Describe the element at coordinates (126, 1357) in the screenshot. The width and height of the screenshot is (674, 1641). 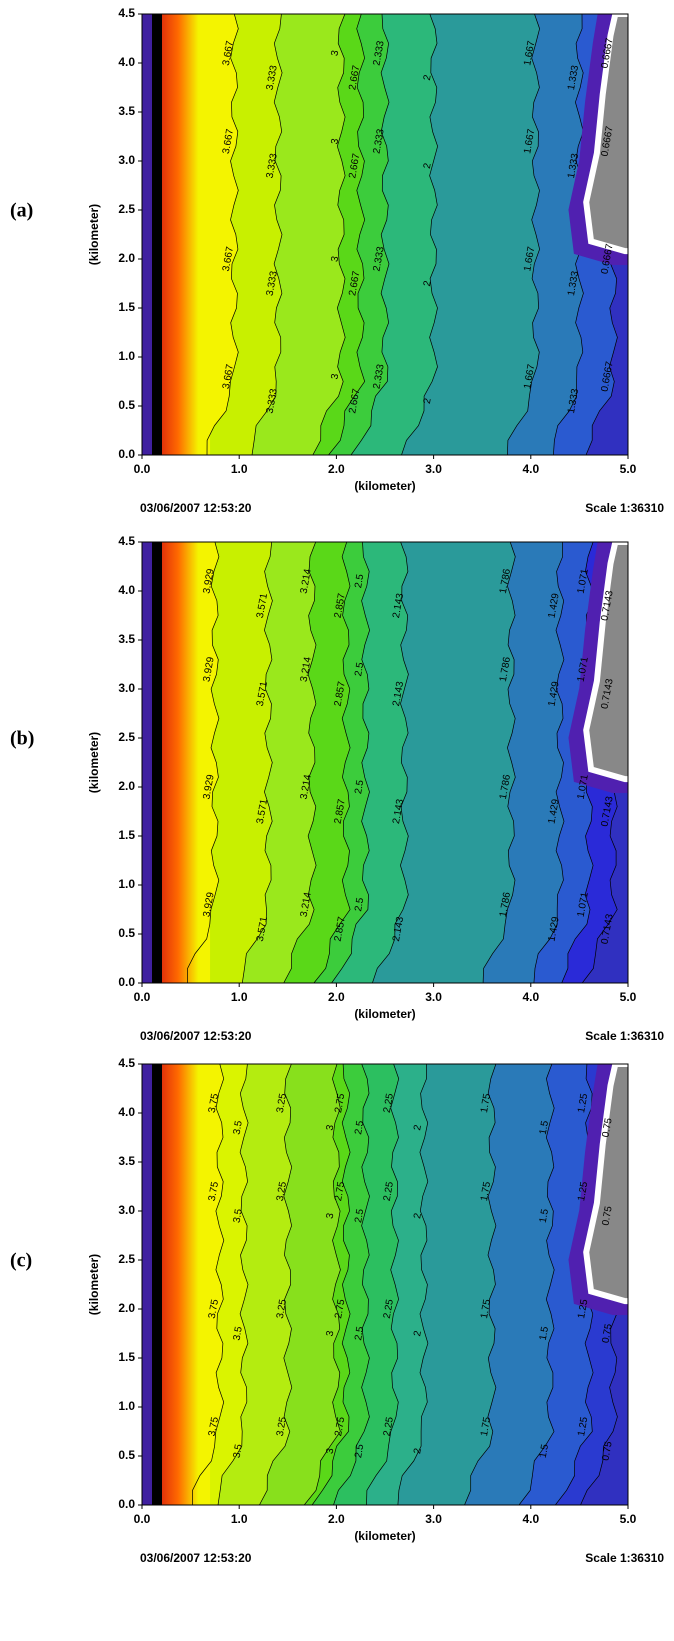
I see `y-tick-label: 1.5` at that location.